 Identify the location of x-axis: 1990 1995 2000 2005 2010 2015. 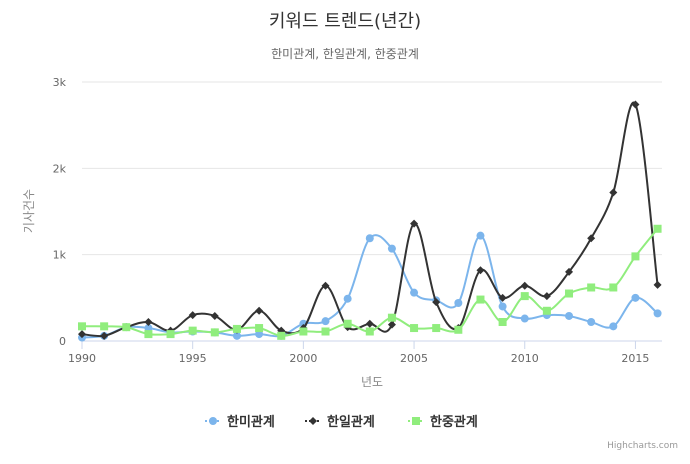
(365, 352).